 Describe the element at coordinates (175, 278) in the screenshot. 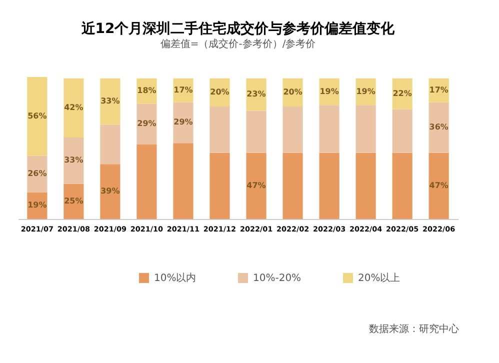

I see `legend-label: 10%以内` at that location.